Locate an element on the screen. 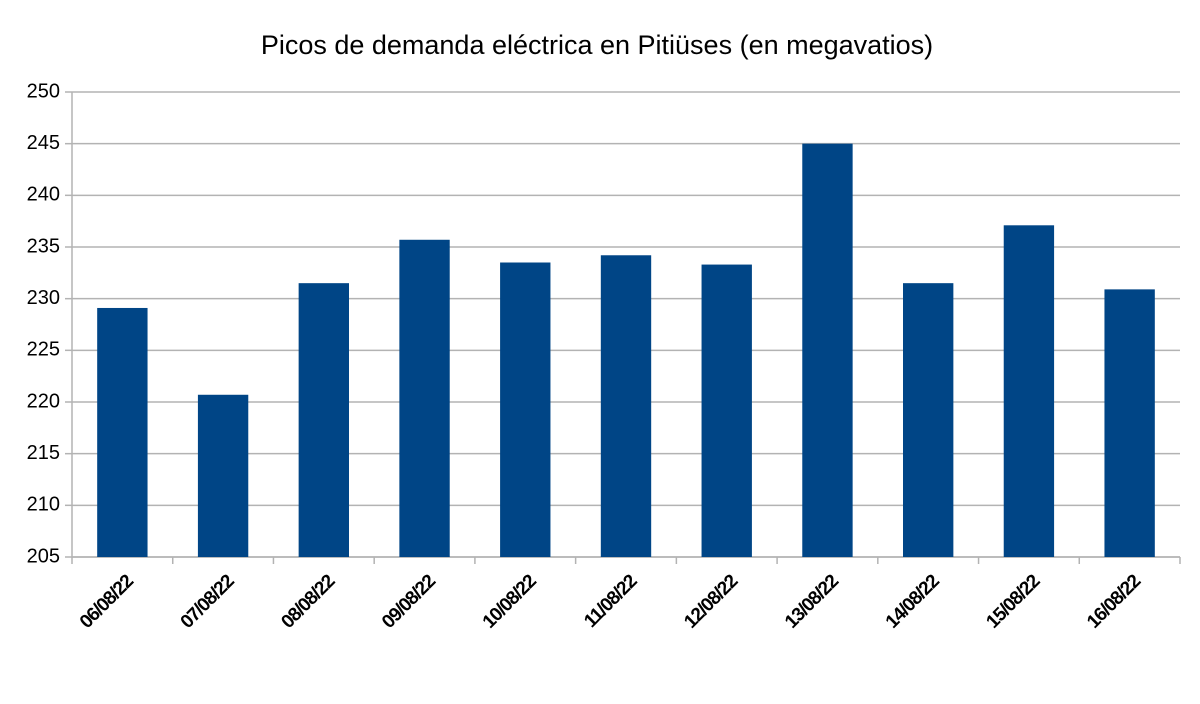 The width and height of the screenshot is (1200, 704). y-tick-label: 205 is located at coordinates (43, 556).